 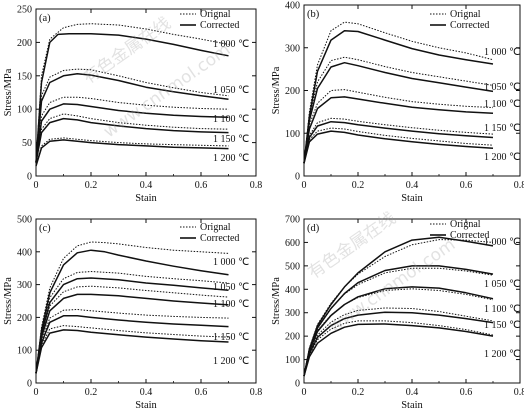 I want to click on watermark-cjk: 有色金属在线, so click(x=352, y=245).